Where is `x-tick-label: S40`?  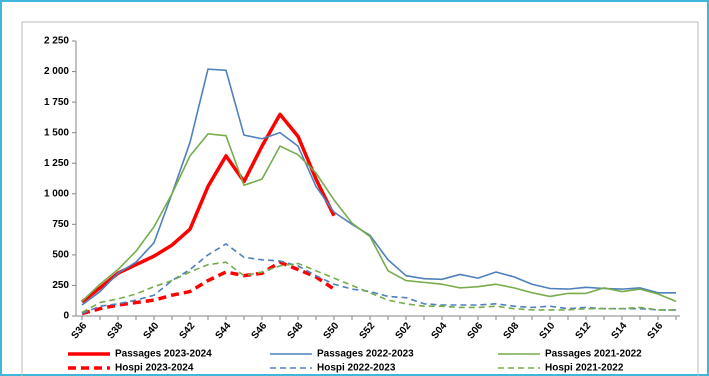 x-tick-label: S40 is located at coordinates (151, 330).